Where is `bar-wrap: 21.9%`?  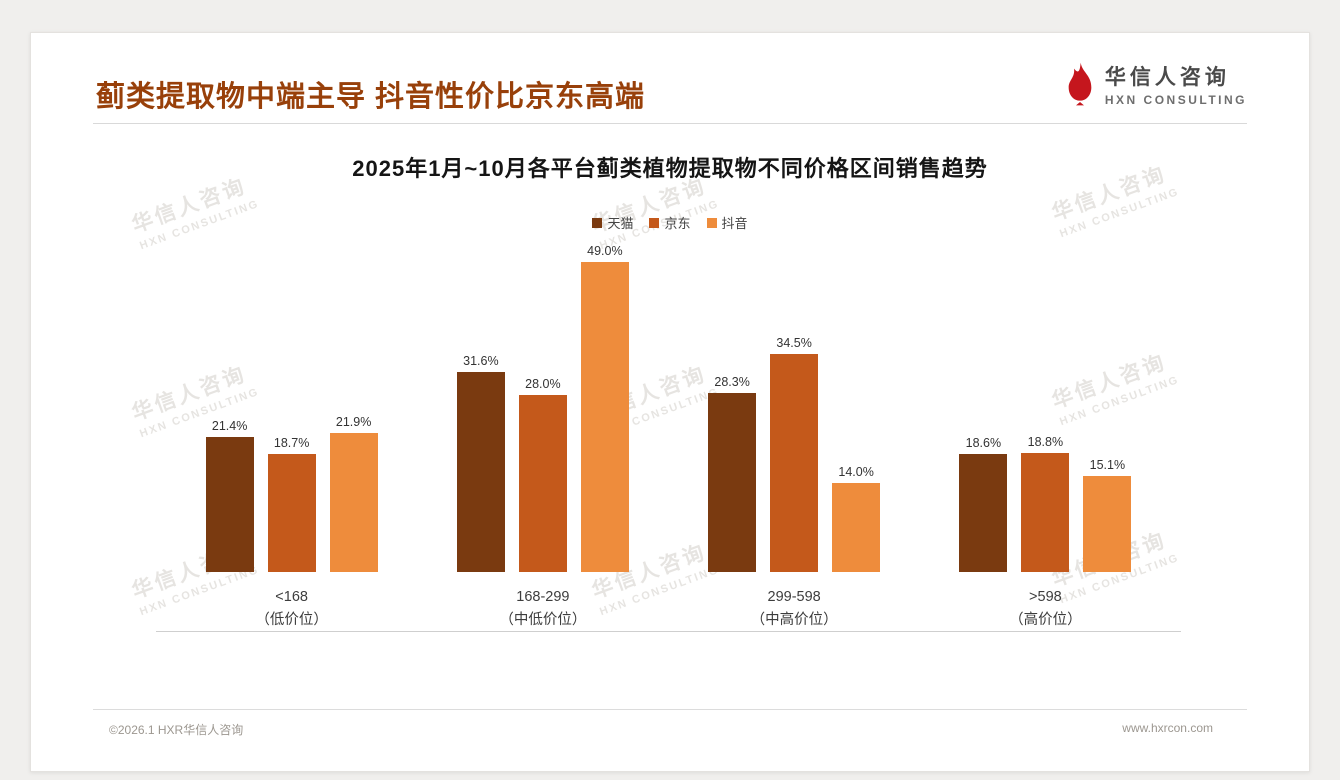
bar-wrap: 21.9% is located at coordinates (353, 494).